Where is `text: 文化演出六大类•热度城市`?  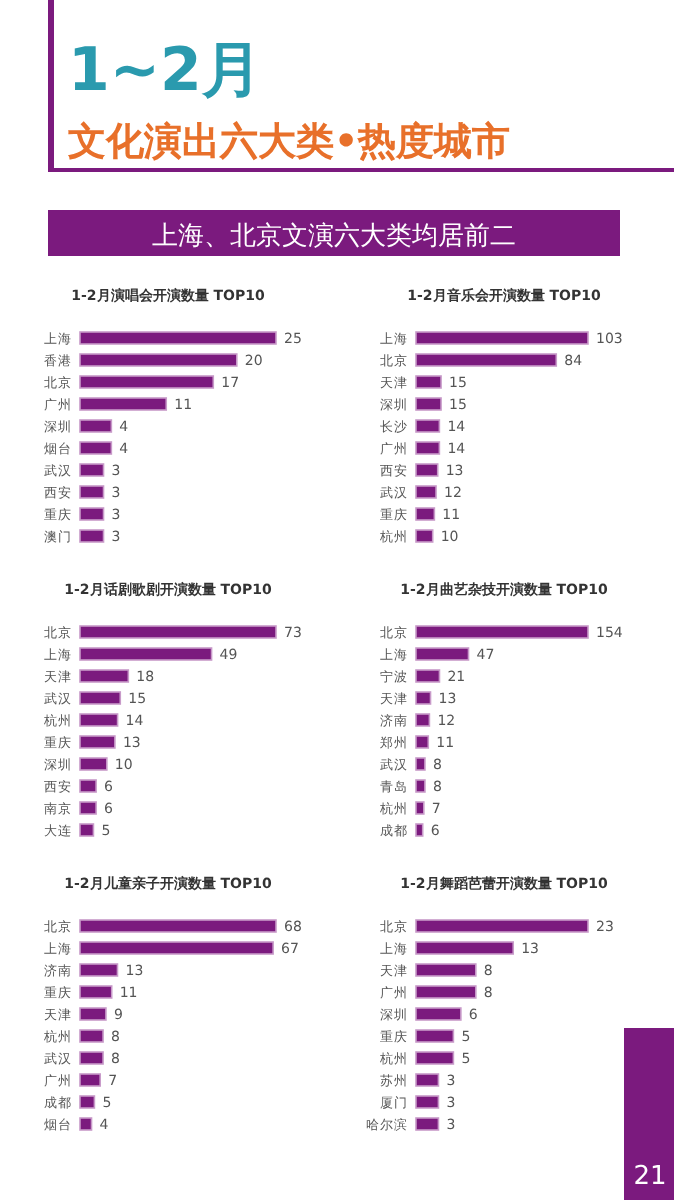
text: 文化演出六大类•热度城市 is located at coordinates (288, 142).